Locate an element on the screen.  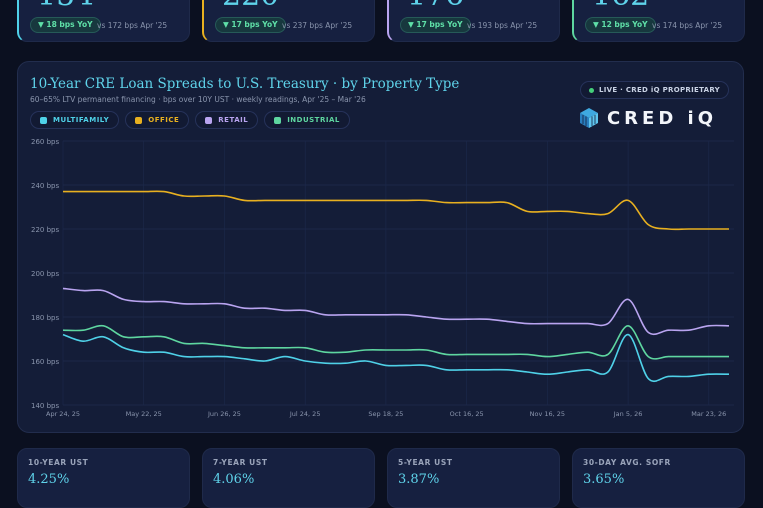
legend-label: OFFICE is located at coordinates (164, 120).